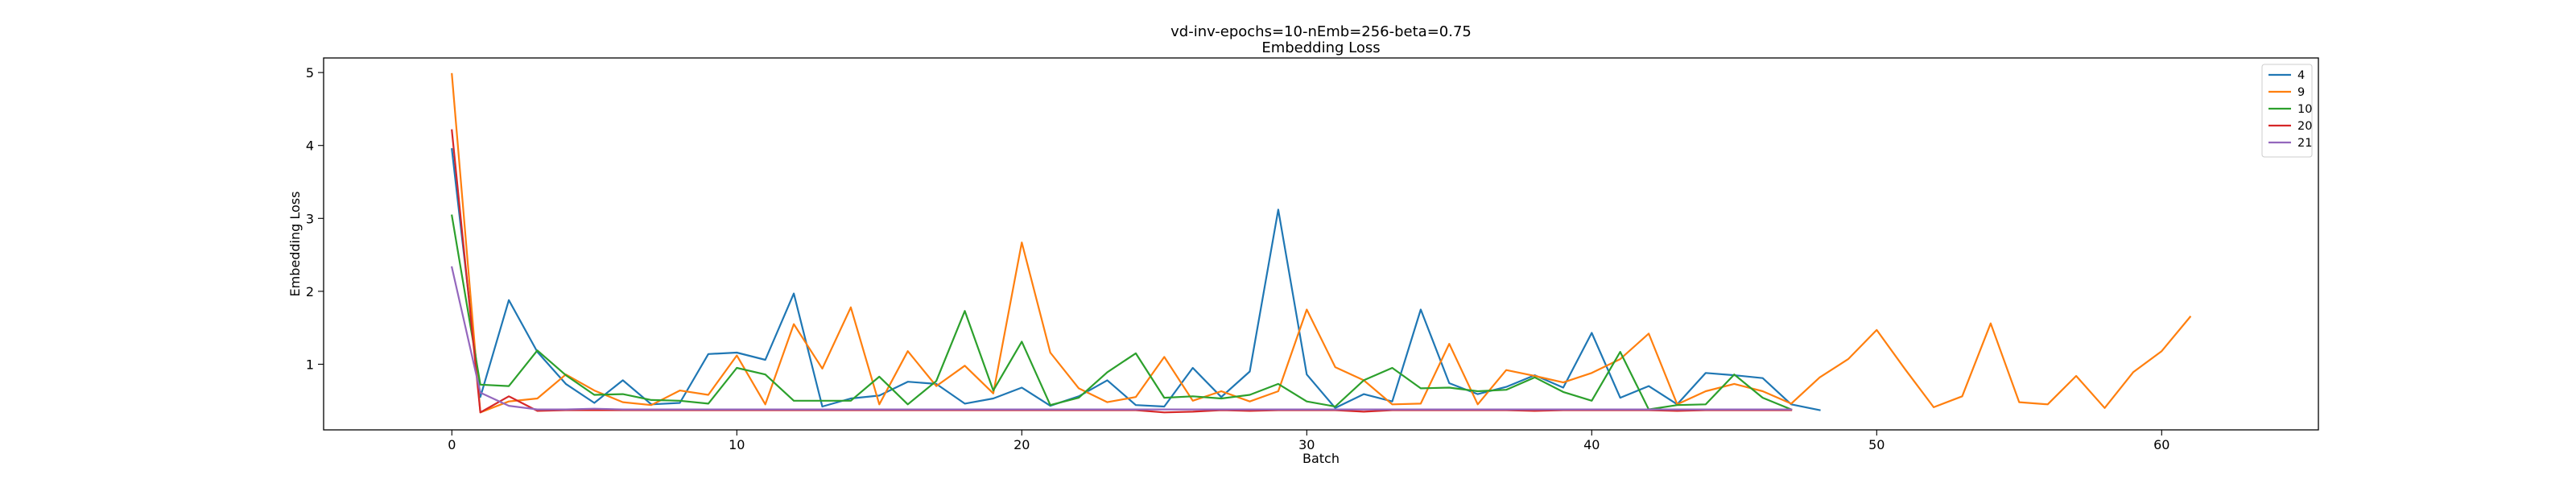 This screenshot has height=483, width=2576. Describe the element at coordinates (2304, 126) in the screenshot. I see `legend-label-20: 20` at that location.